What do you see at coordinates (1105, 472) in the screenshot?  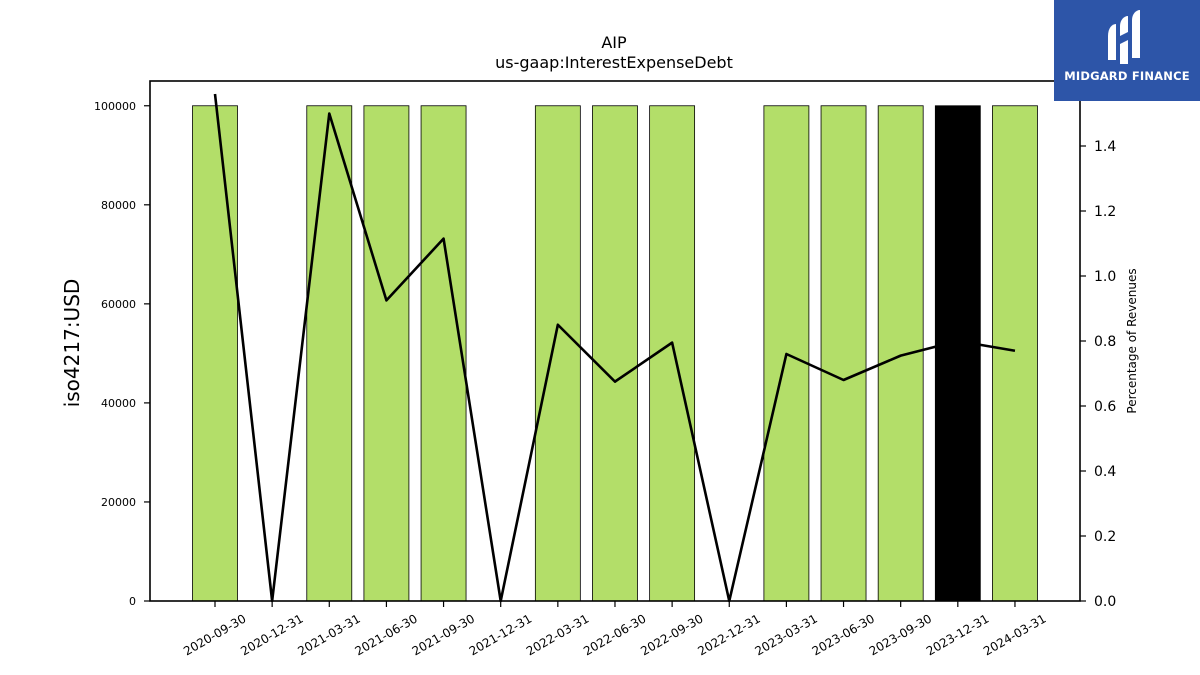 I see `y2-tick-label: 0.4` at bounding box center [1105, 472].